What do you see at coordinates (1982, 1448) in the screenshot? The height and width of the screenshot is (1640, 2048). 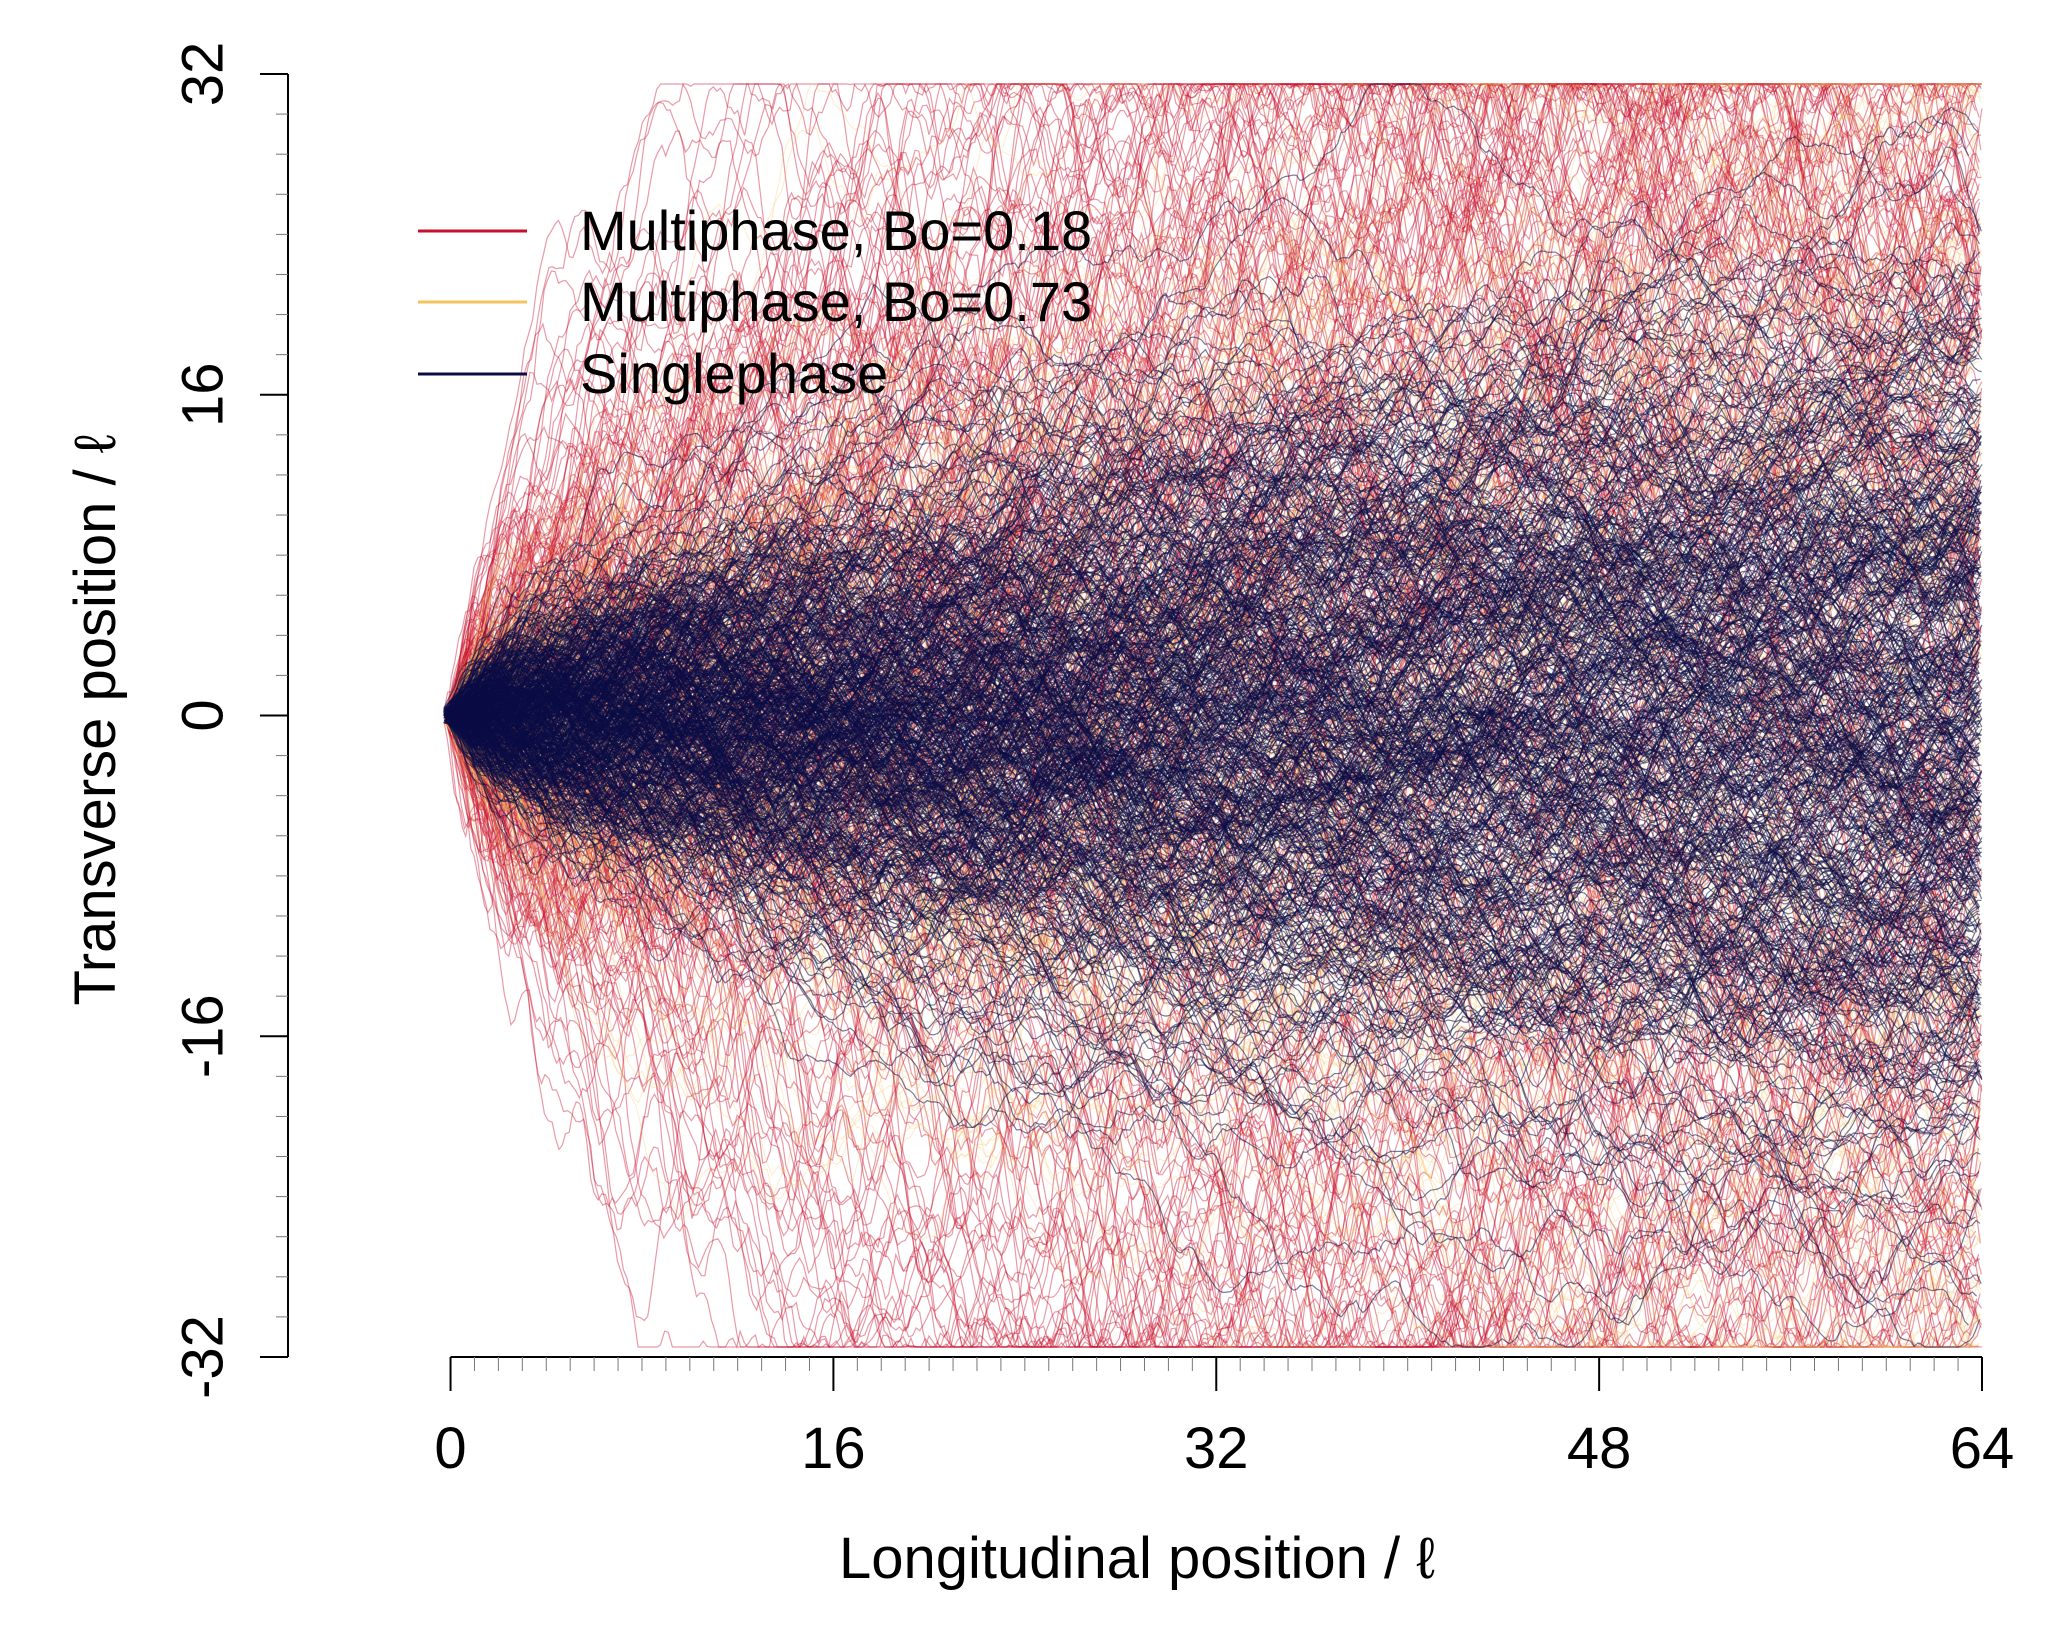 I see `x-tick-label: 64` at bounding box center [1982, 1448].